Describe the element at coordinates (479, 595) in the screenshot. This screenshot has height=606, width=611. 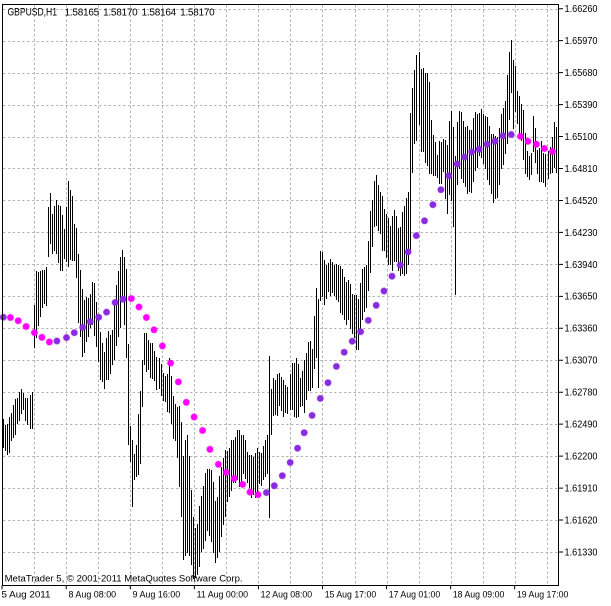
I see `svg-text: 18 Aug 09:00` at that location.